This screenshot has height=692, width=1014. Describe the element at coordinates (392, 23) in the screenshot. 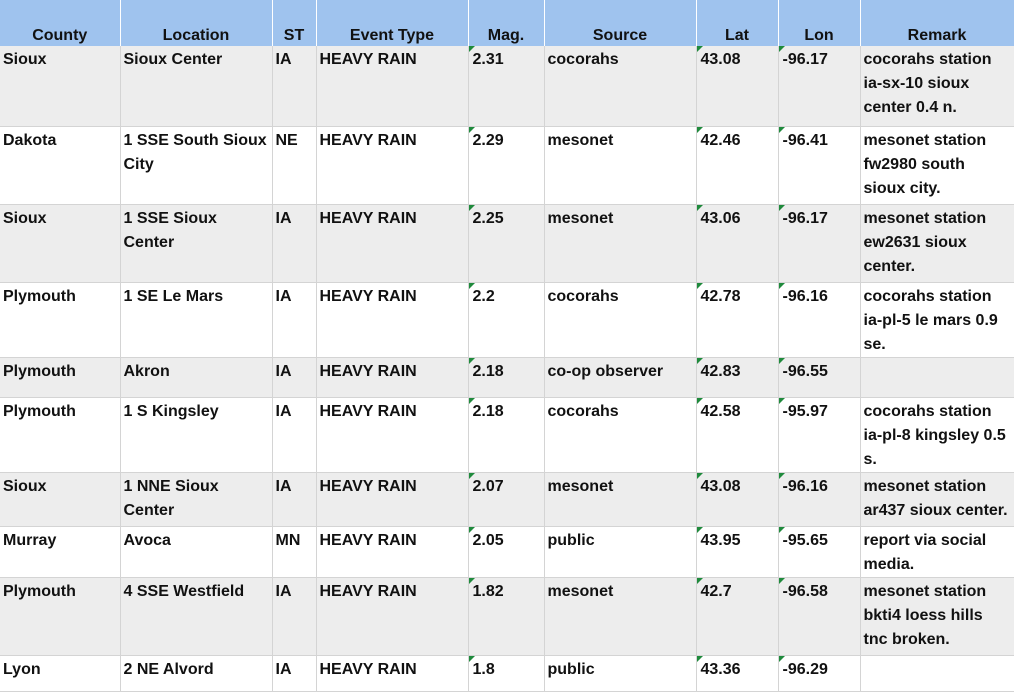

I see `column-header-event-type: Event Type` at that location.